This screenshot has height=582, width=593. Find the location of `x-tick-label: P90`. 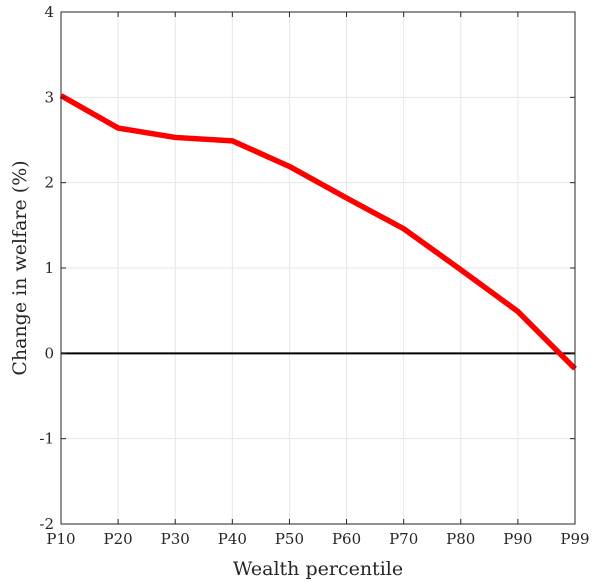

x-tick-label: P90 is located at coordinates (517, 539).